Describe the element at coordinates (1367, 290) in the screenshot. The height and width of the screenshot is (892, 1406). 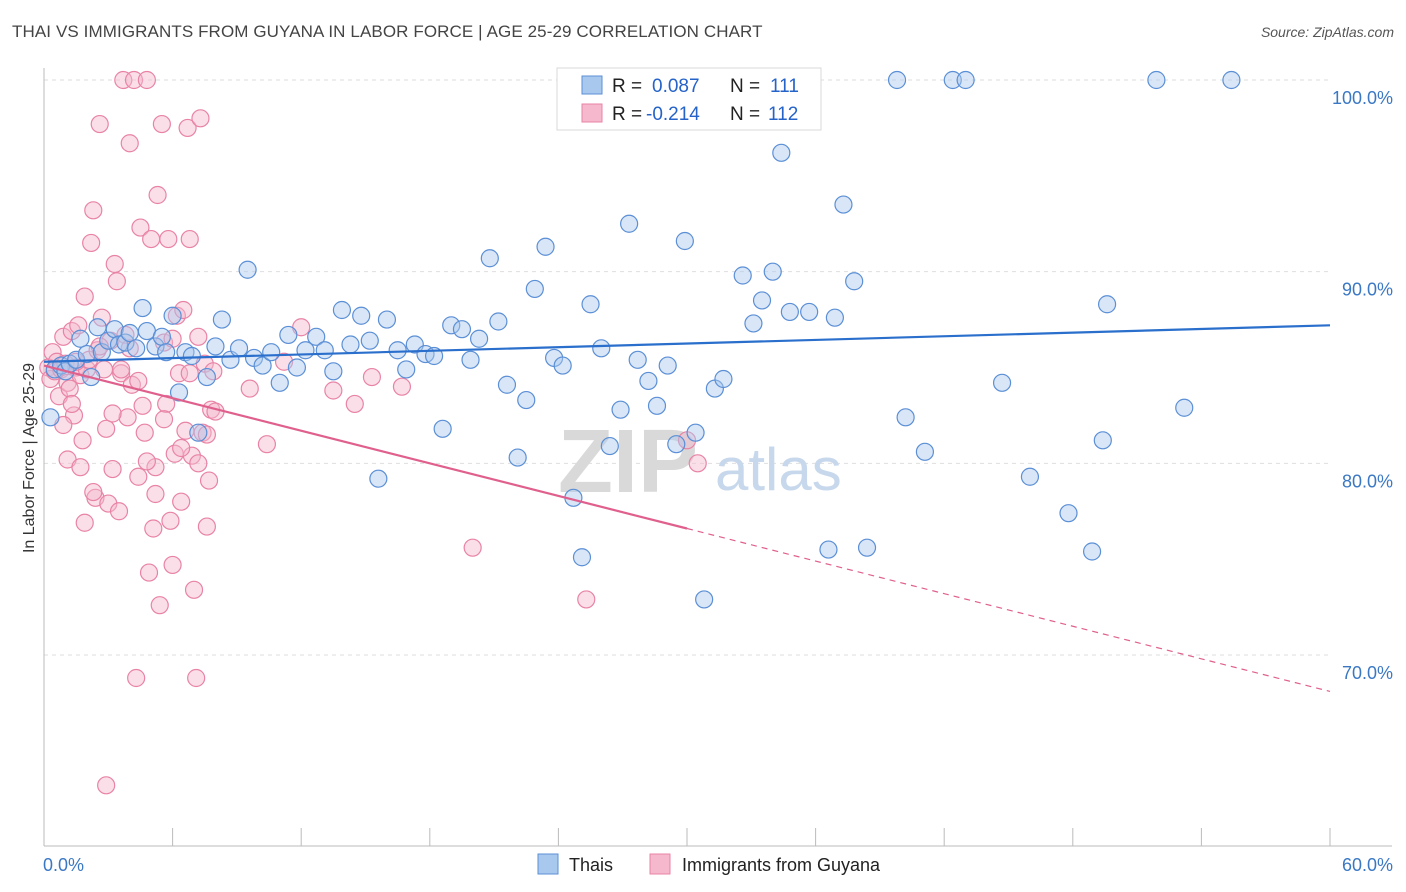
I see `y-tick-label: 90.0%` at that location.